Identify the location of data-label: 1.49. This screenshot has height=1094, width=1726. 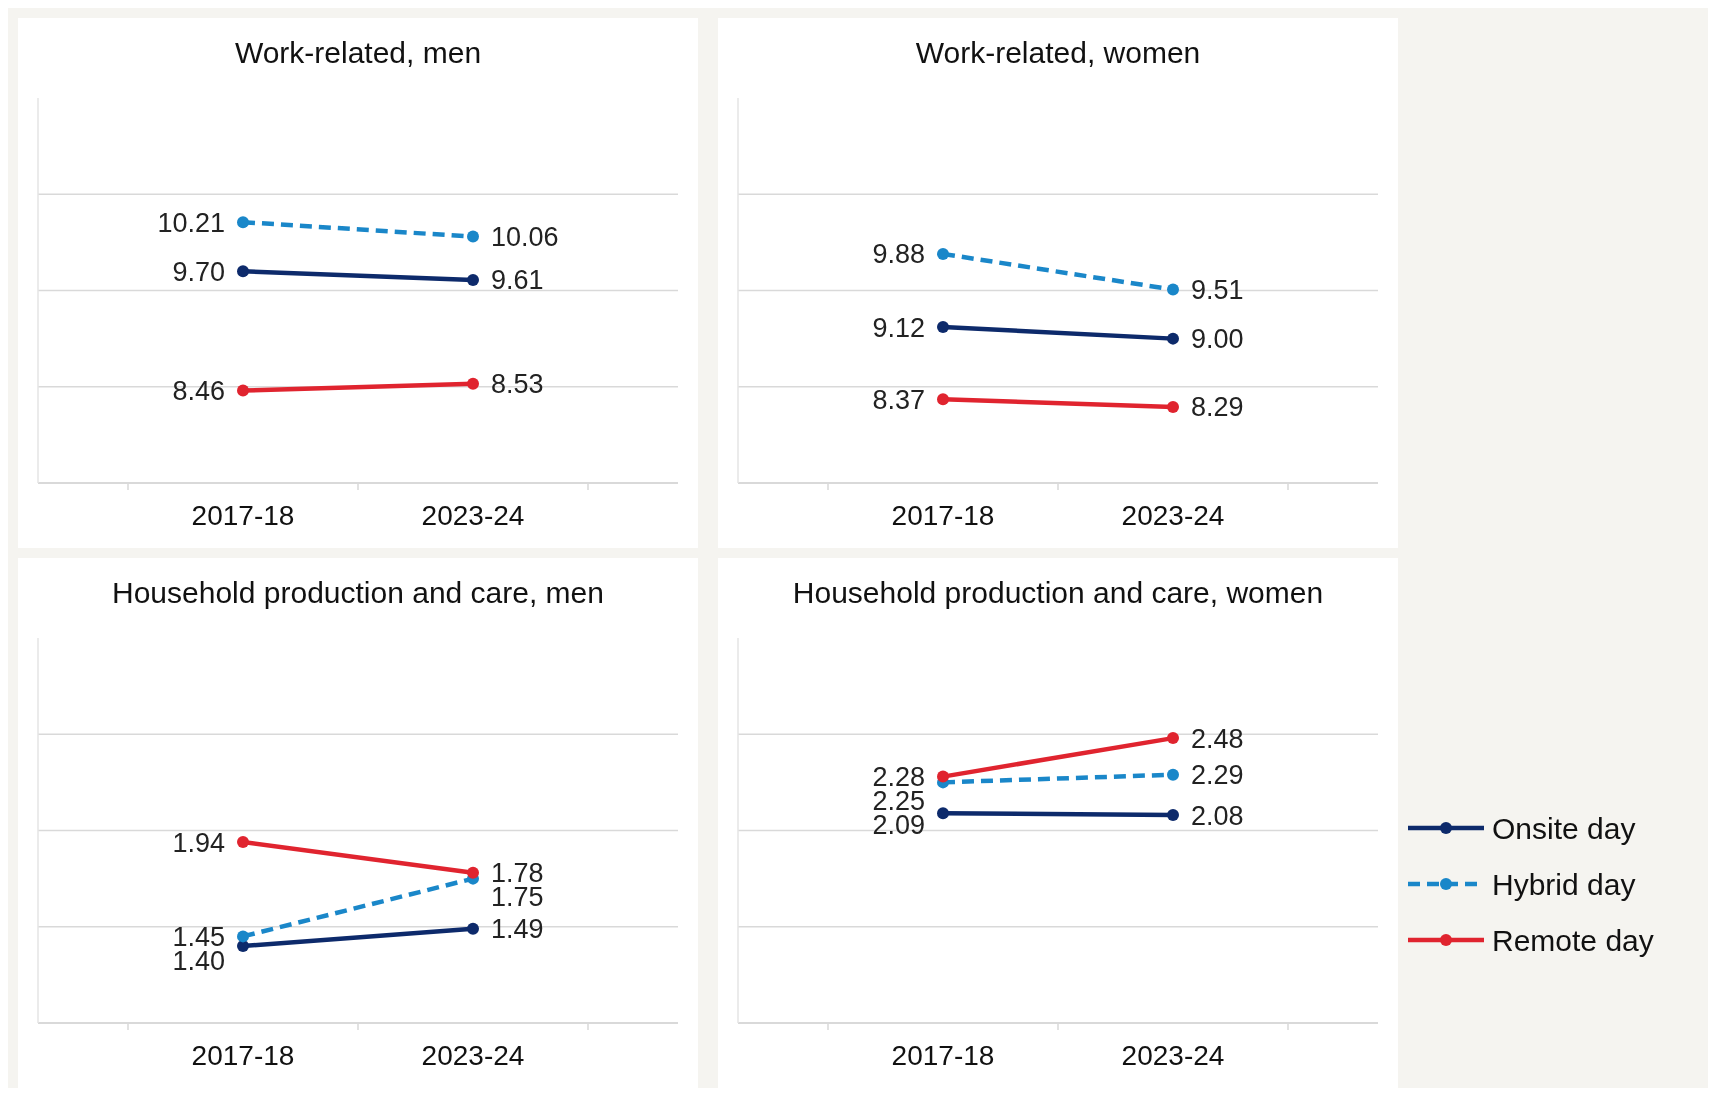
(517, 929).